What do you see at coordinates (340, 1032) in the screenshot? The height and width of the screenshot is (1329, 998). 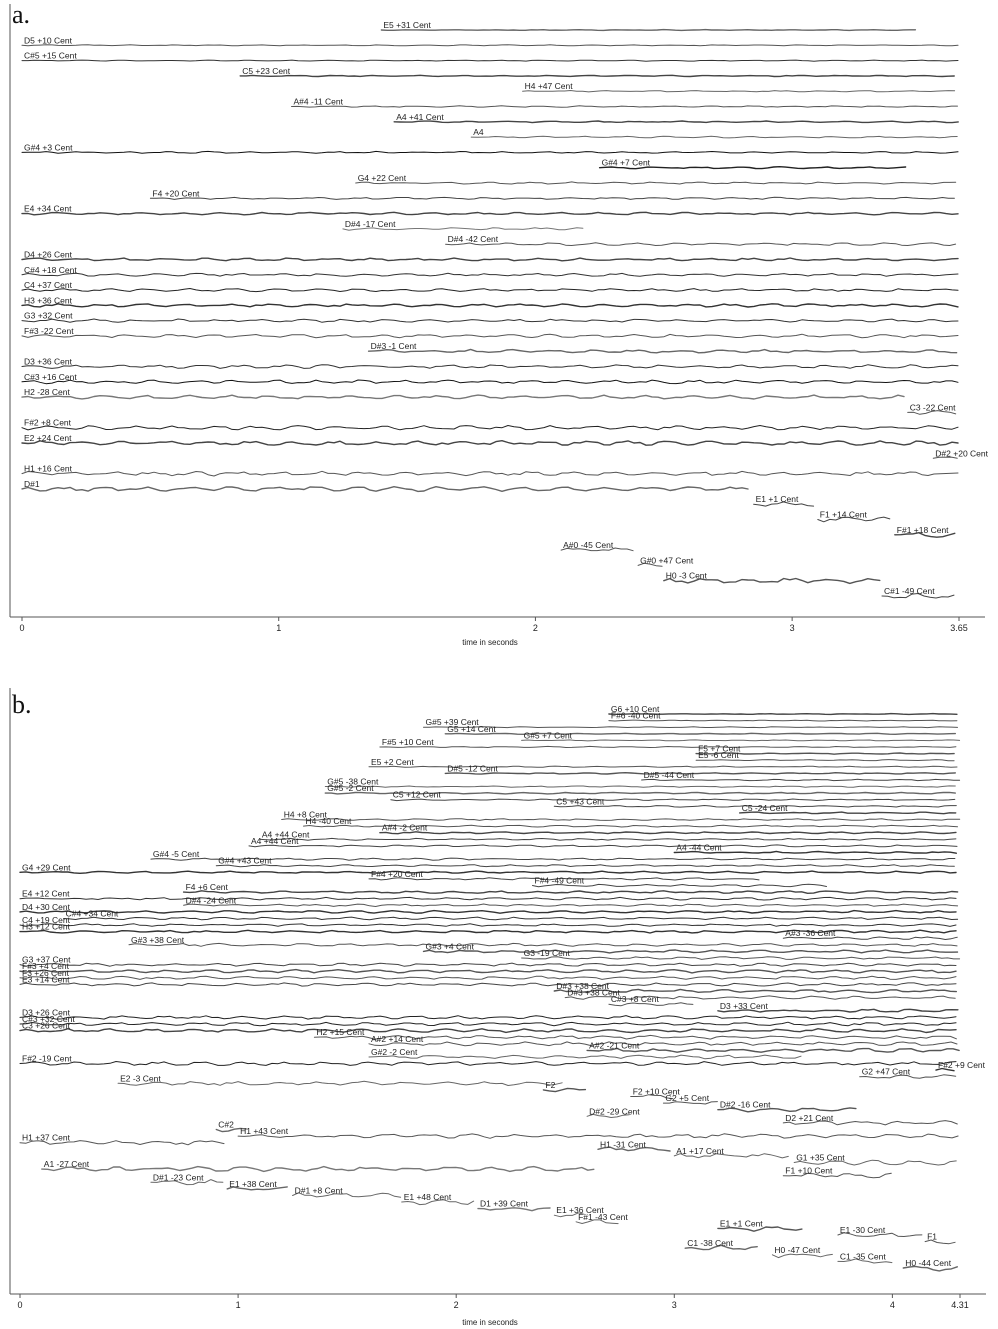 I see `partial-label: H2 +15 Cent` at bounding box center [340, 1032].